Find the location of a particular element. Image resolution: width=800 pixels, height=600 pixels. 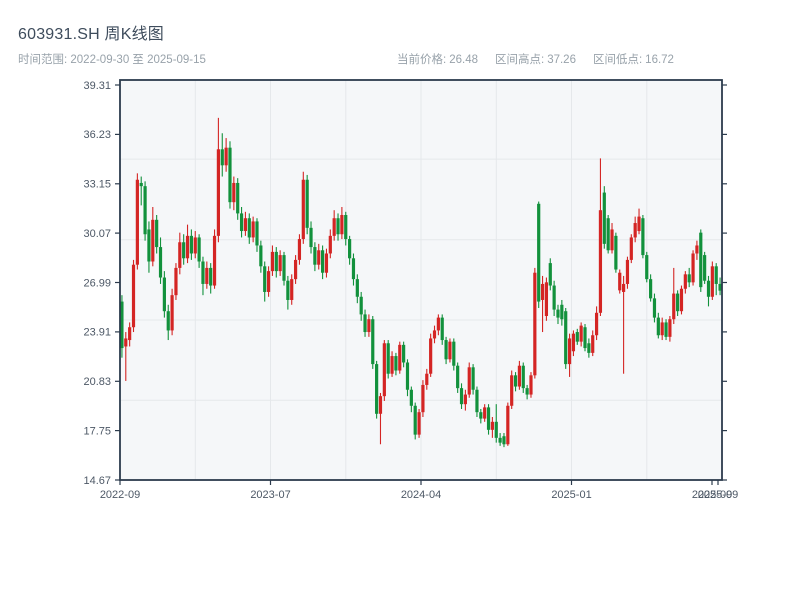

chart-stats: 当前价格: 26.48 区间高点: 37.26 区间低点: 16.72 is located at coordinates (534, 59).